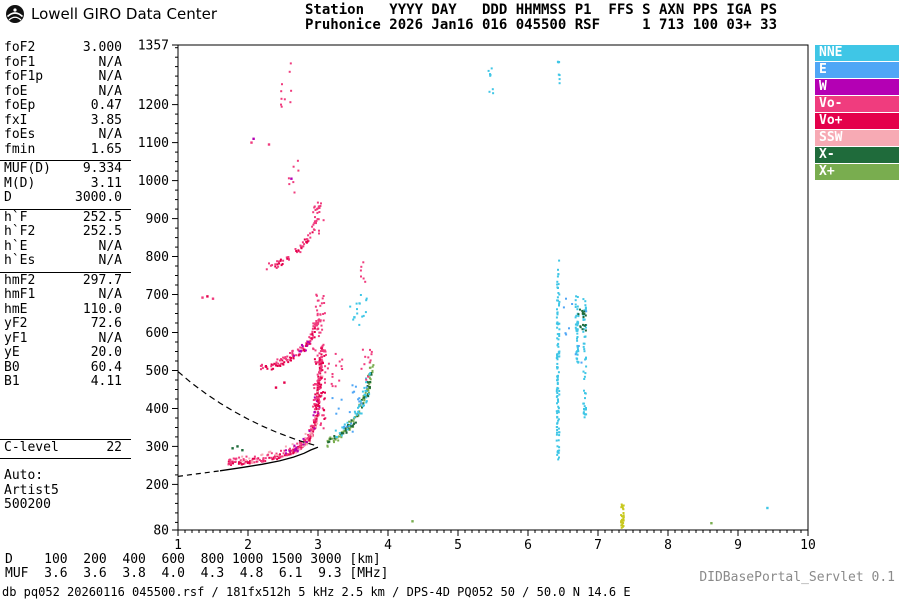  Describe the element at coordinates (16, 217) in the screenshot. I see `parameter-label: h`F` at that location.